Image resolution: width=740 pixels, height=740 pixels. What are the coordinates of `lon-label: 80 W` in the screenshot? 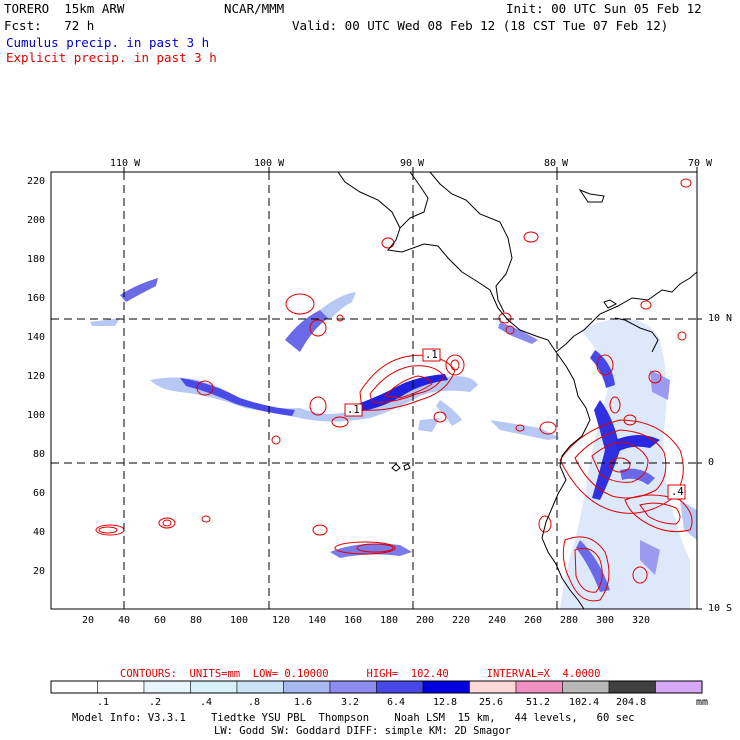 It's located at (556, 163).